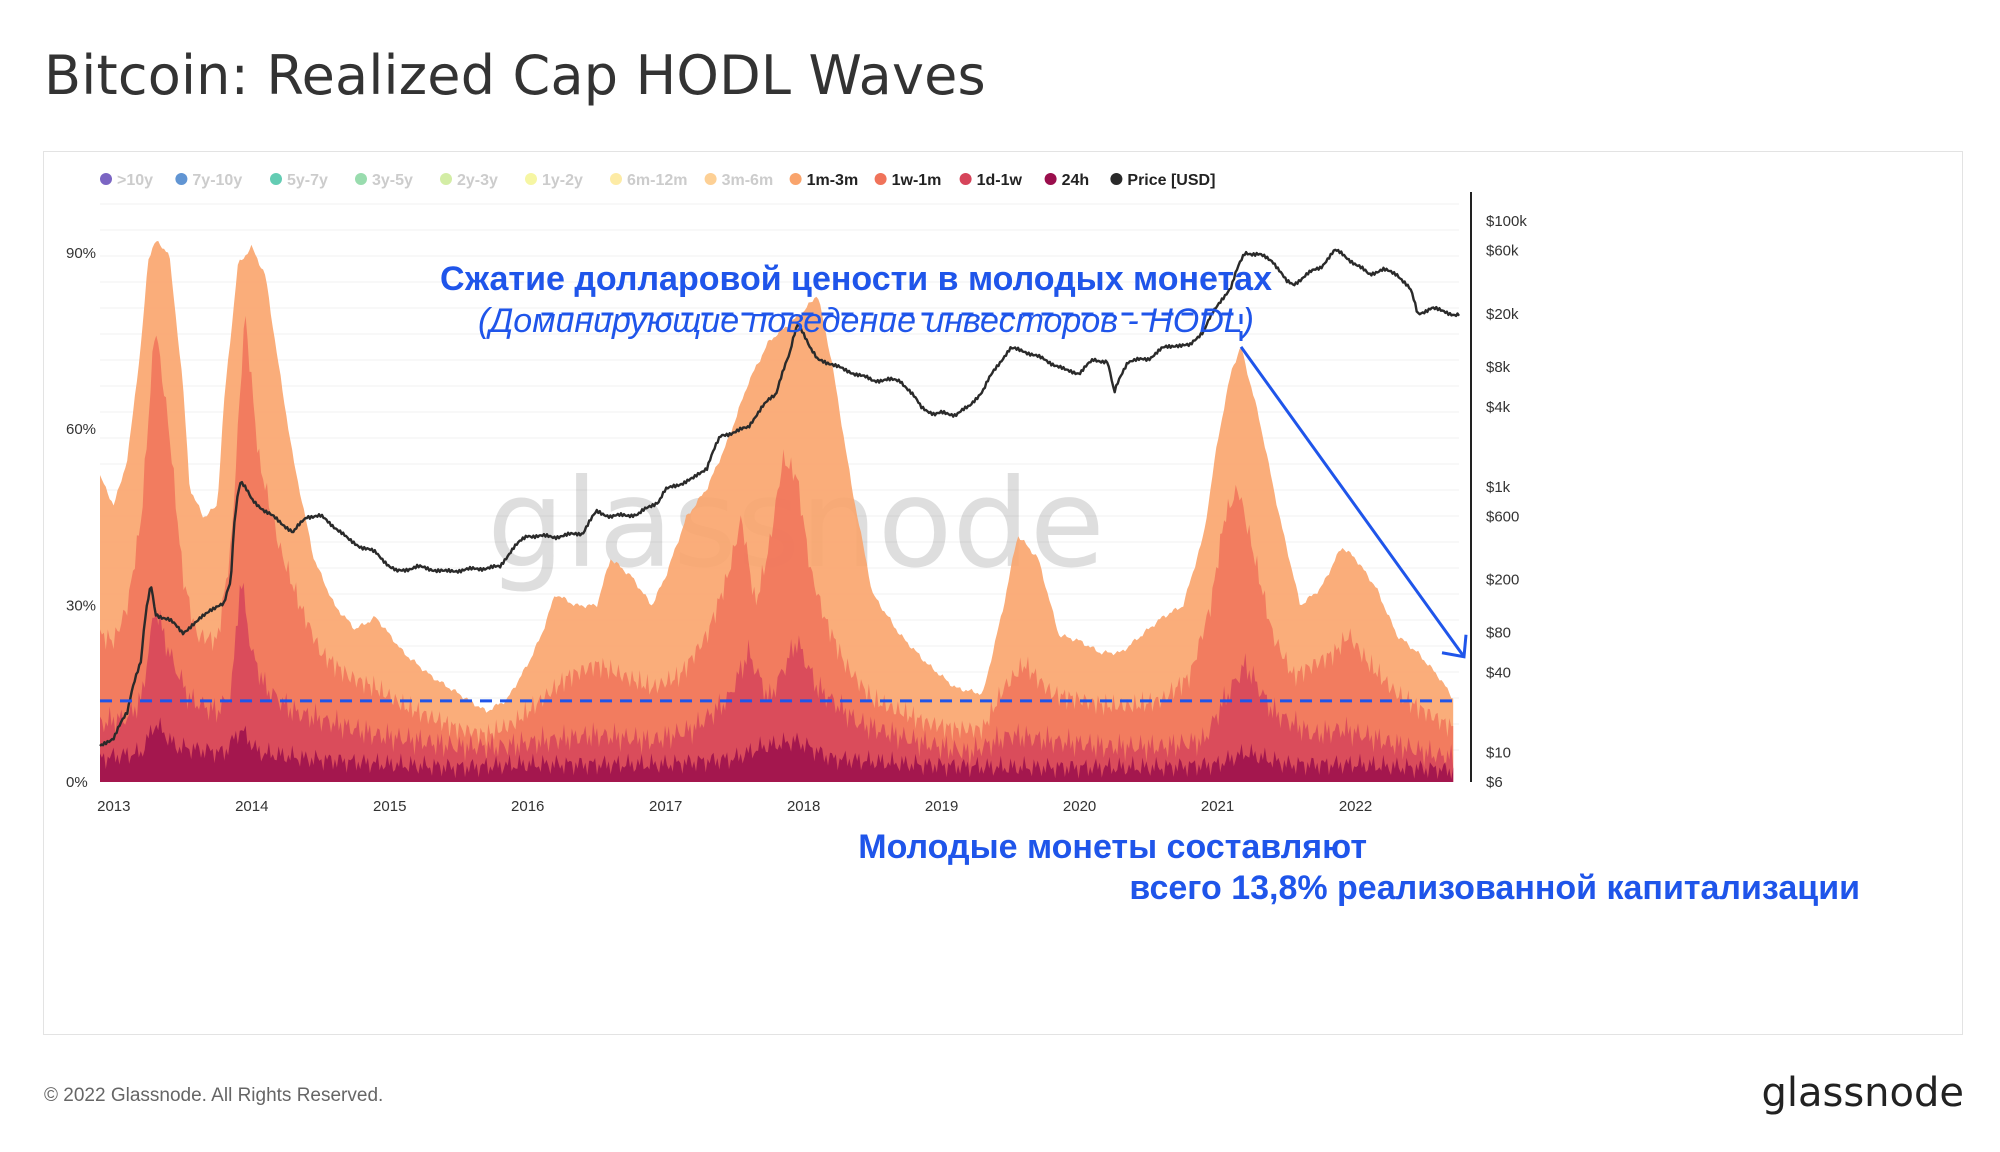  Describe the element at coordinates (1454, 646) in the screenshot. I see `arrow-head-icon` at that location.